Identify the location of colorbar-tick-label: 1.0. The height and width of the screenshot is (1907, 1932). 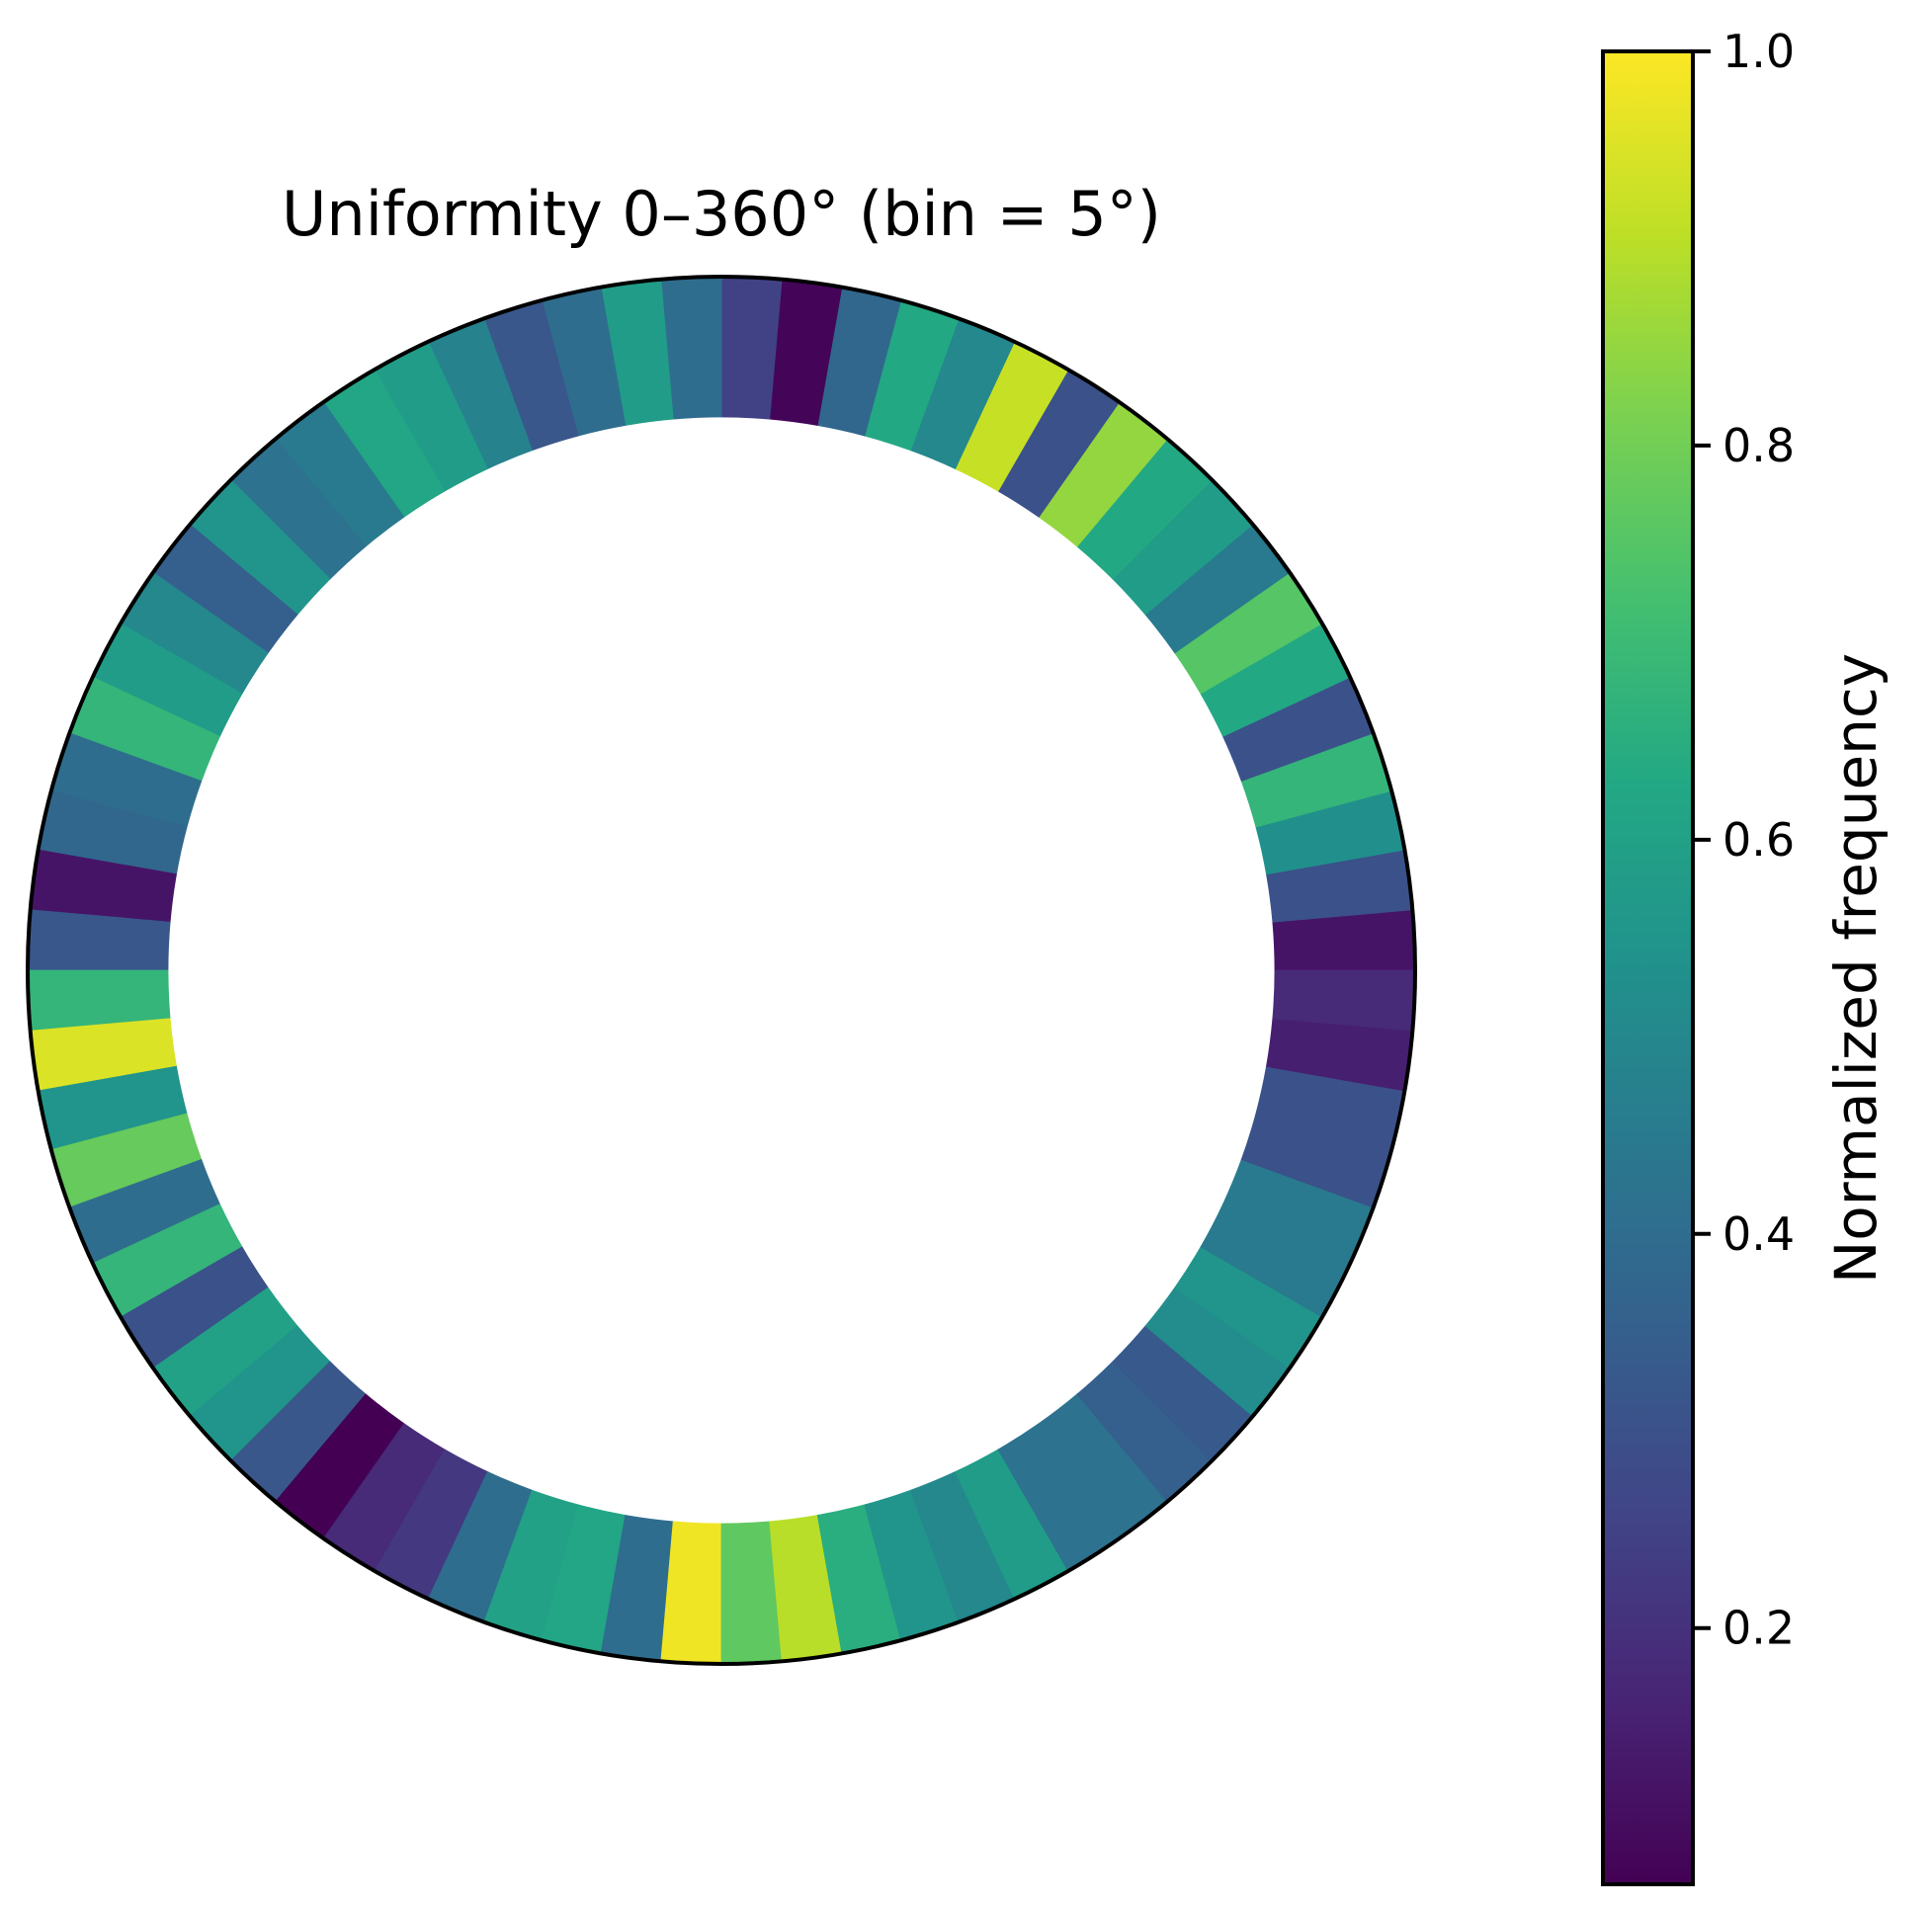
(1758, 51).